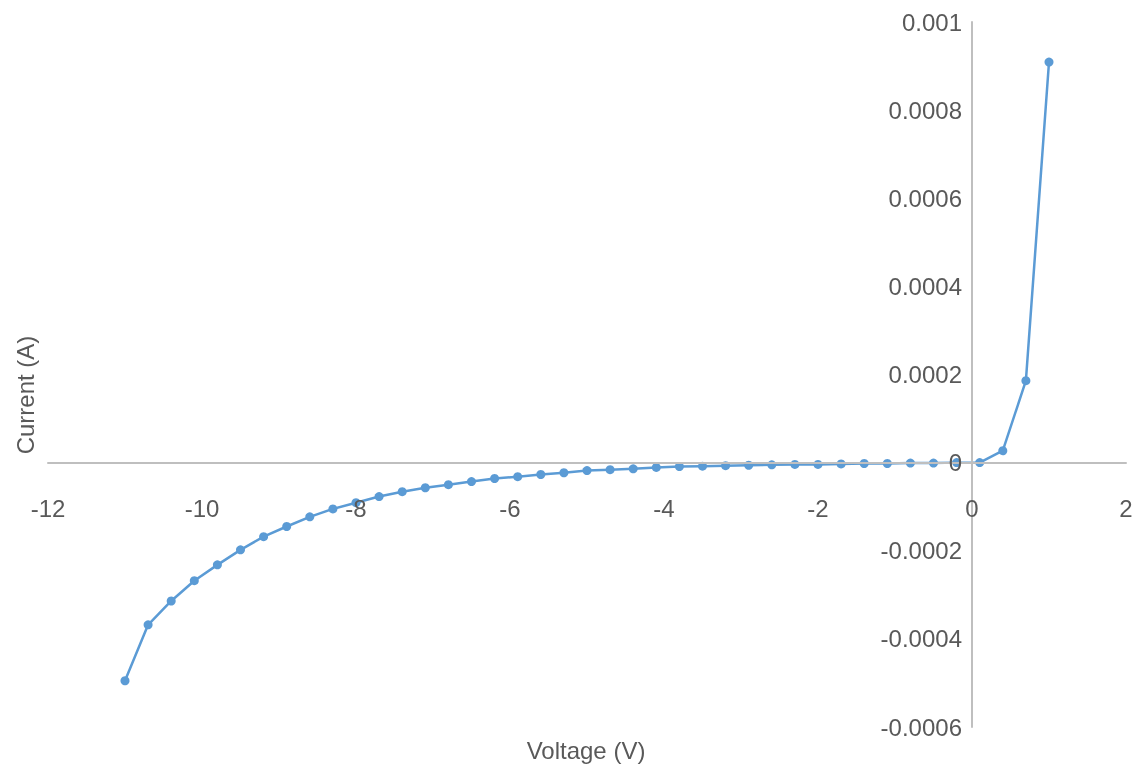  What do you see at coordinates (925, 198) in the screenshot?
I see `y-tick-label: 0.0006` at bounding box center [925, 198].